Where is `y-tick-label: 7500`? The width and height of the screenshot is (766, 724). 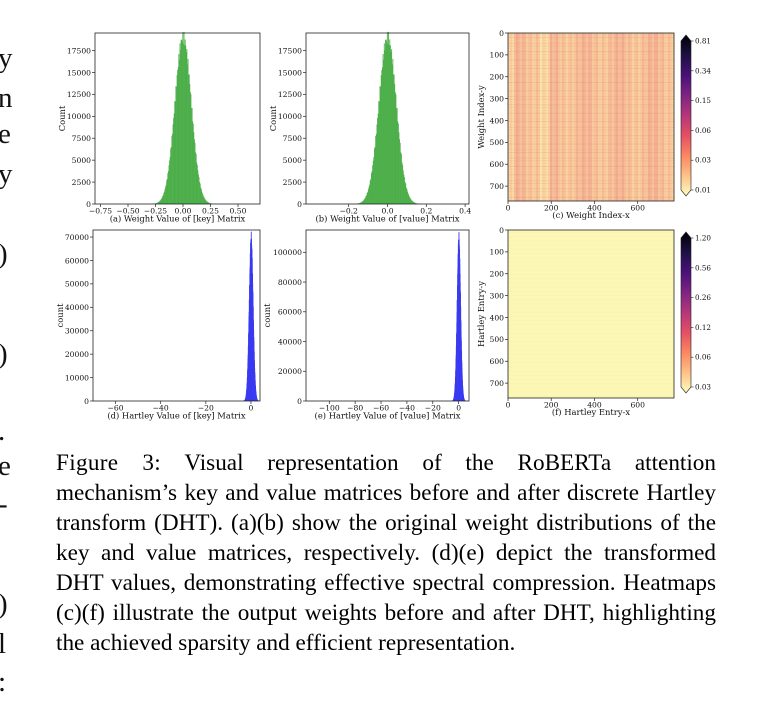
y-tick-label: 7500 is located at coordinates (292, 138).